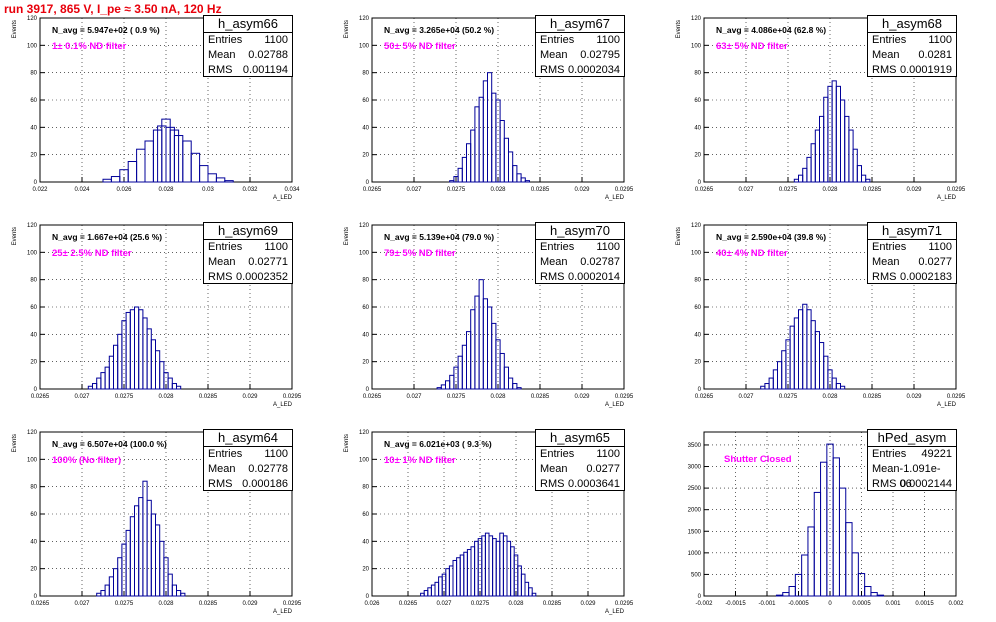 Image resolution: width=996 pixels, height=622 pixels. What do you see at coordinates (935, 262) in the screenshot?
I see `stats-value: 0.0277` at bounding box center [935, 262].